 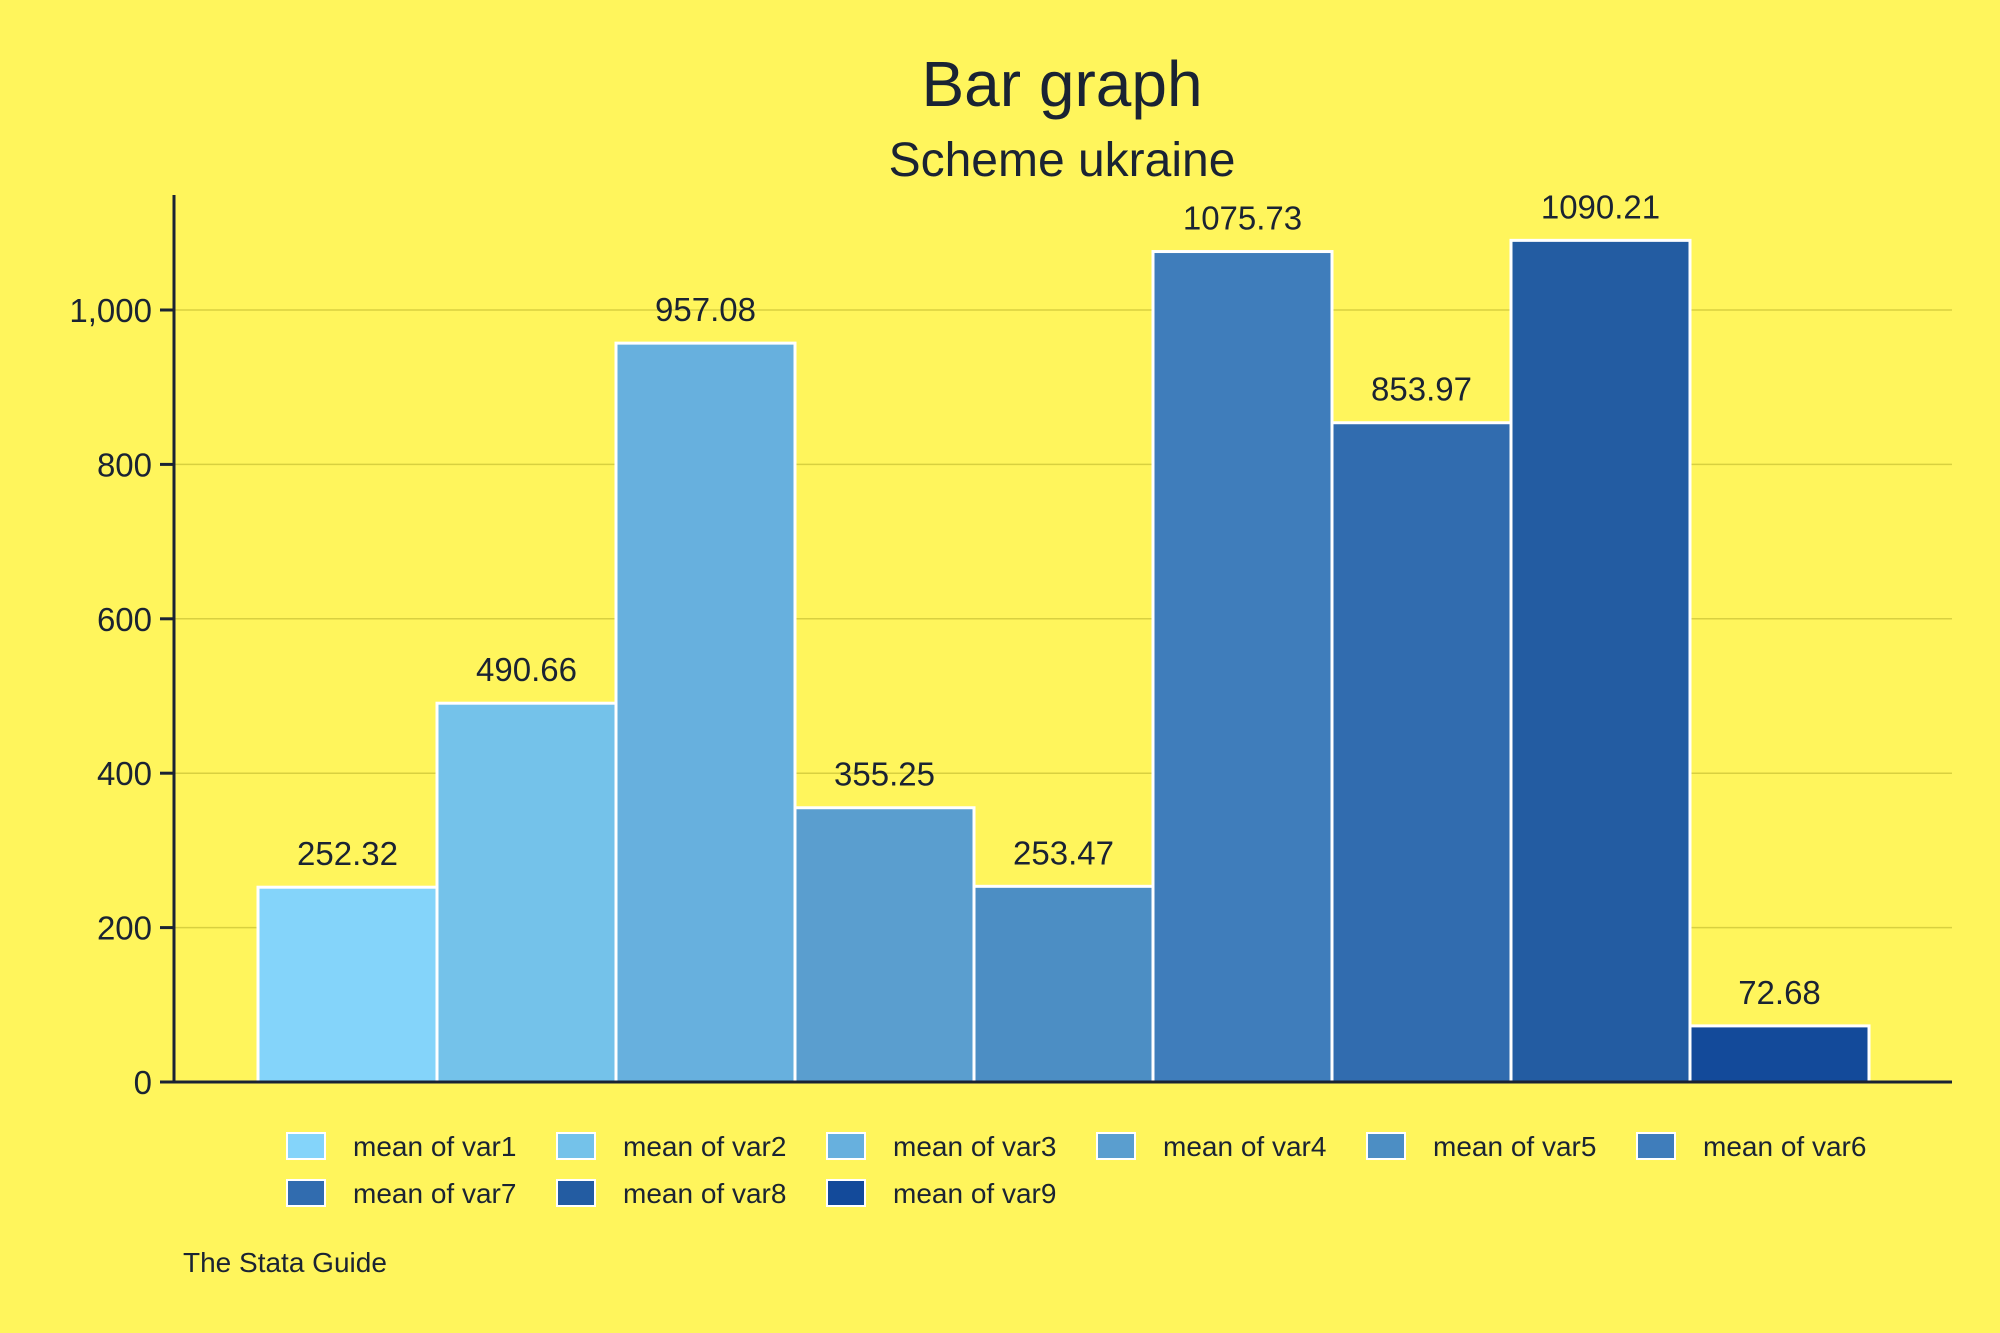 I want to click on legend-label: mean of var4, so click(x=1244, y=1146).